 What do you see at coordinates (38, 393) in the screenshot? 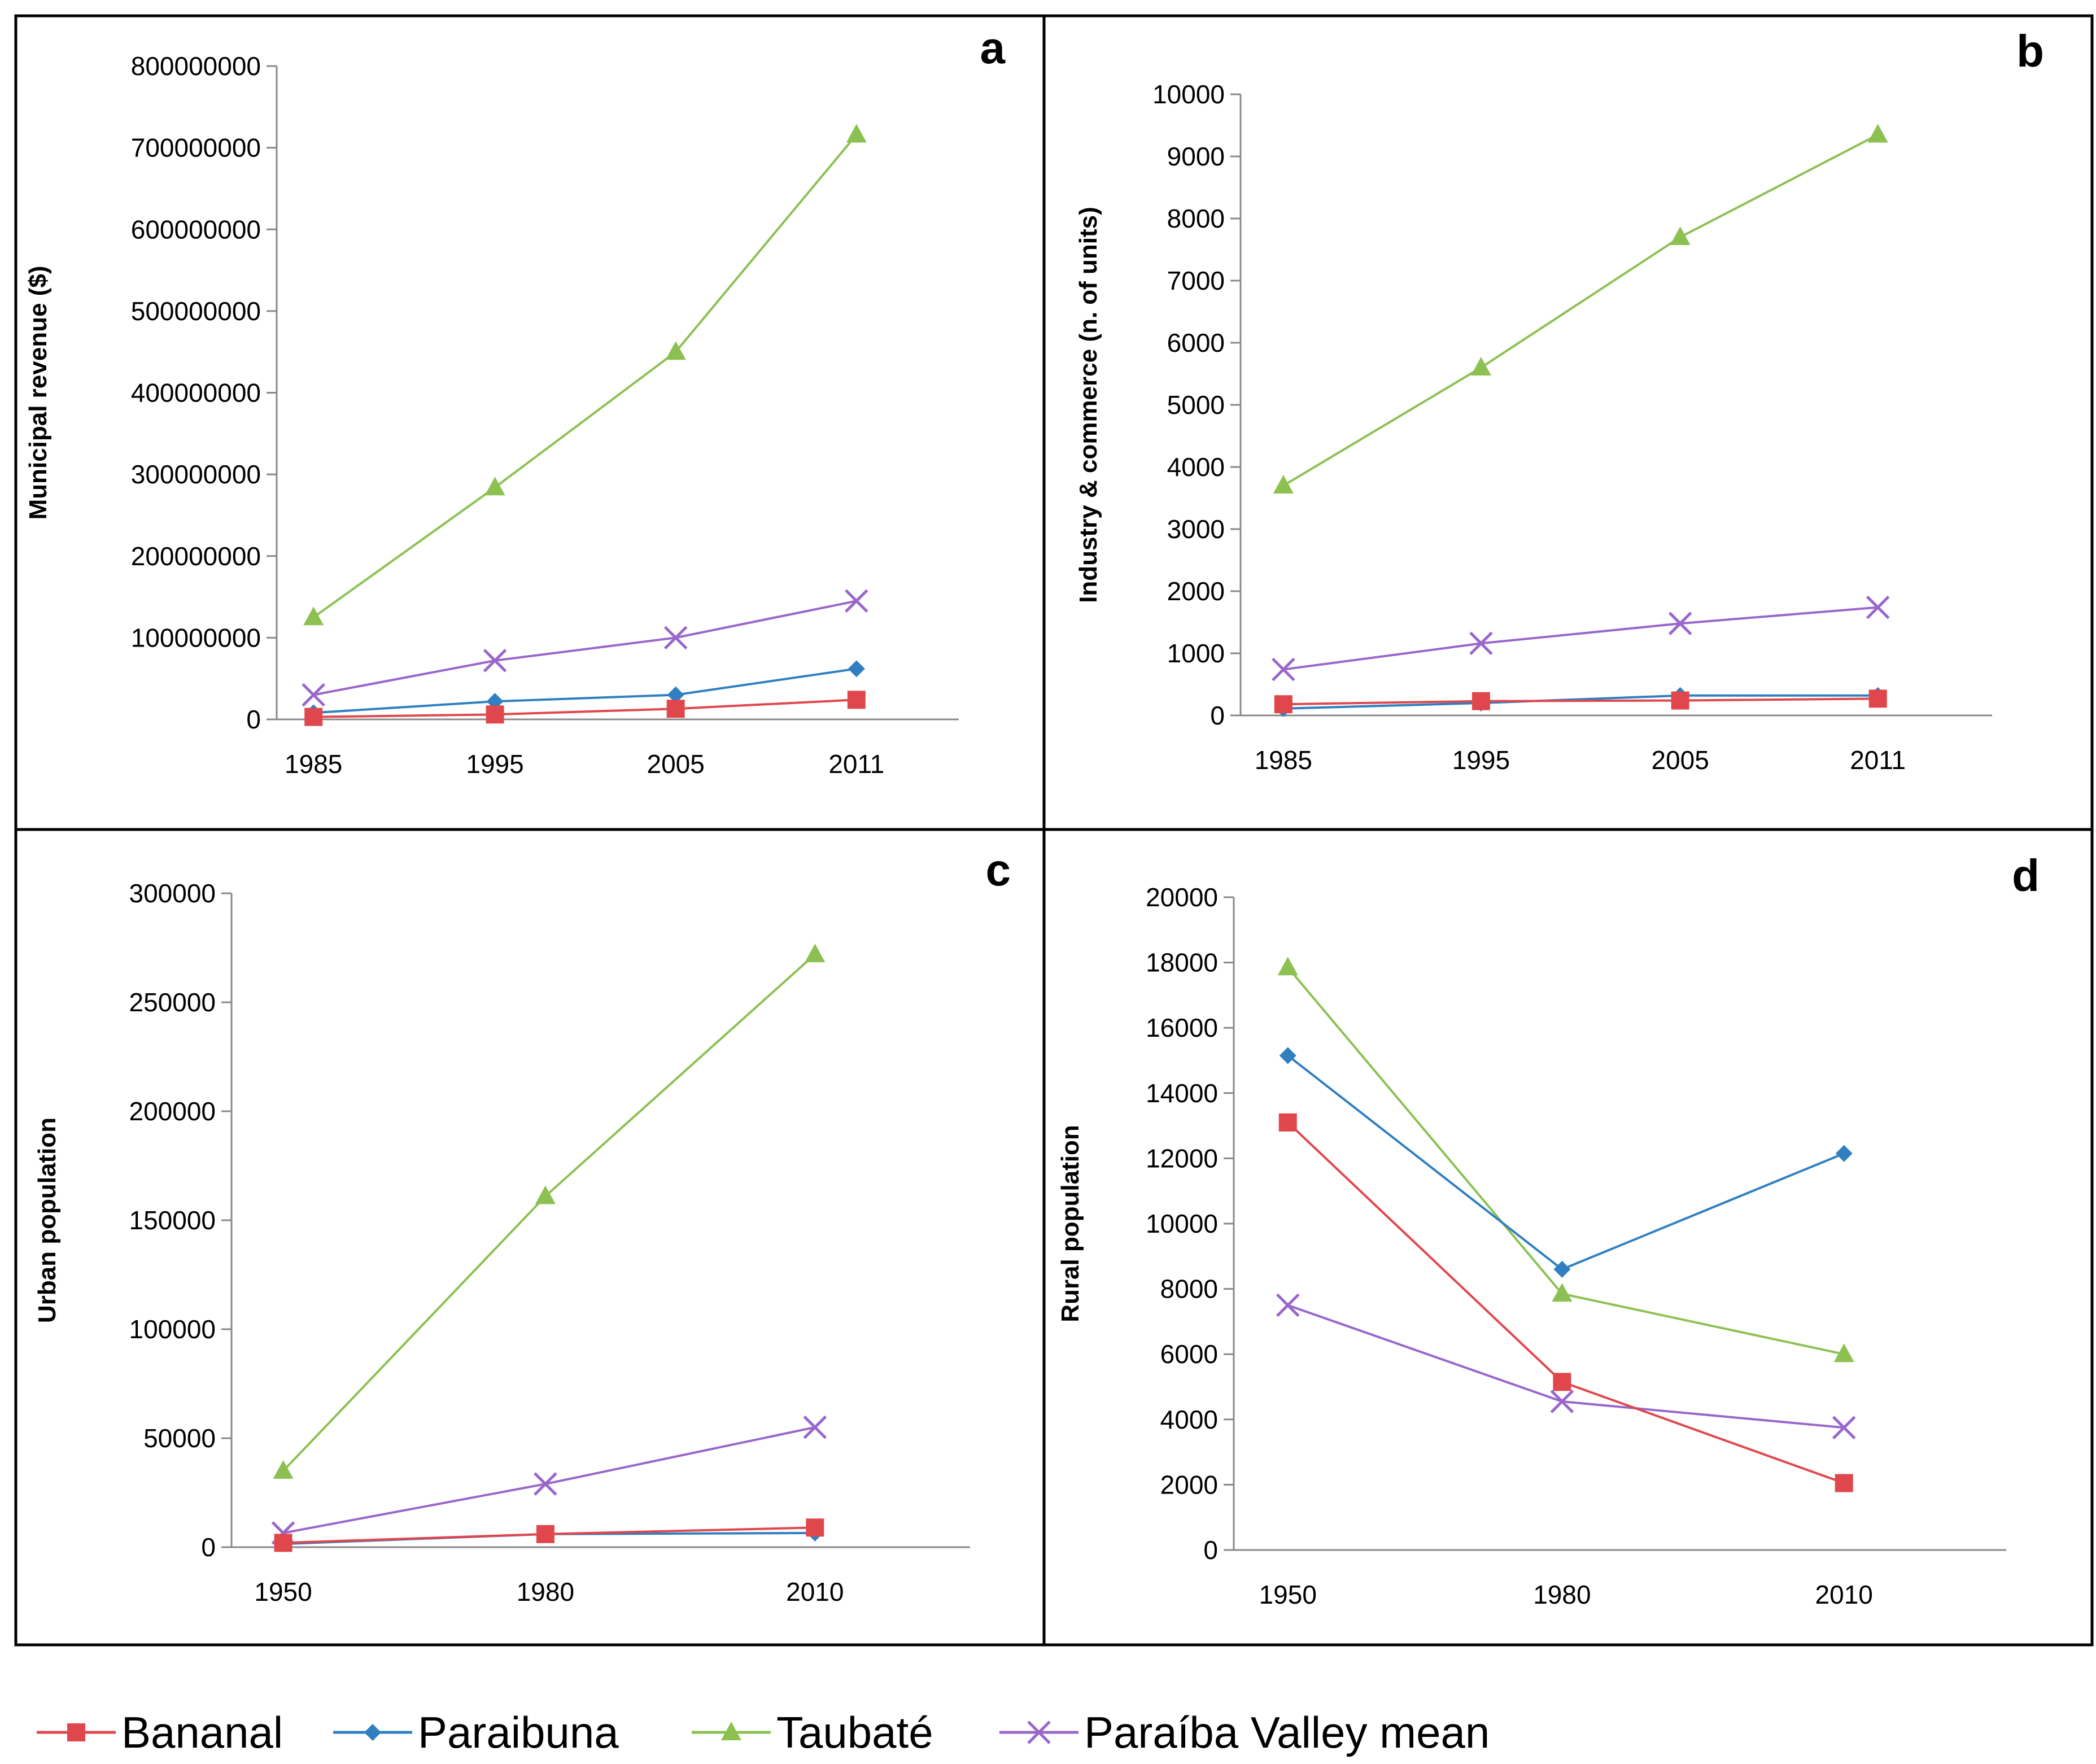
I see `y-axis-title: Municipal revenue ($)` at bounding box center [38, 393].